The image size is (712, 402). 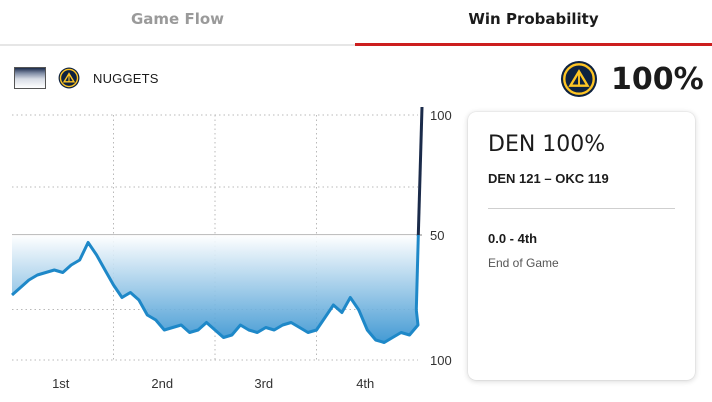 I want to click on x-tick-label: 1st, so click(x=61, y=383).